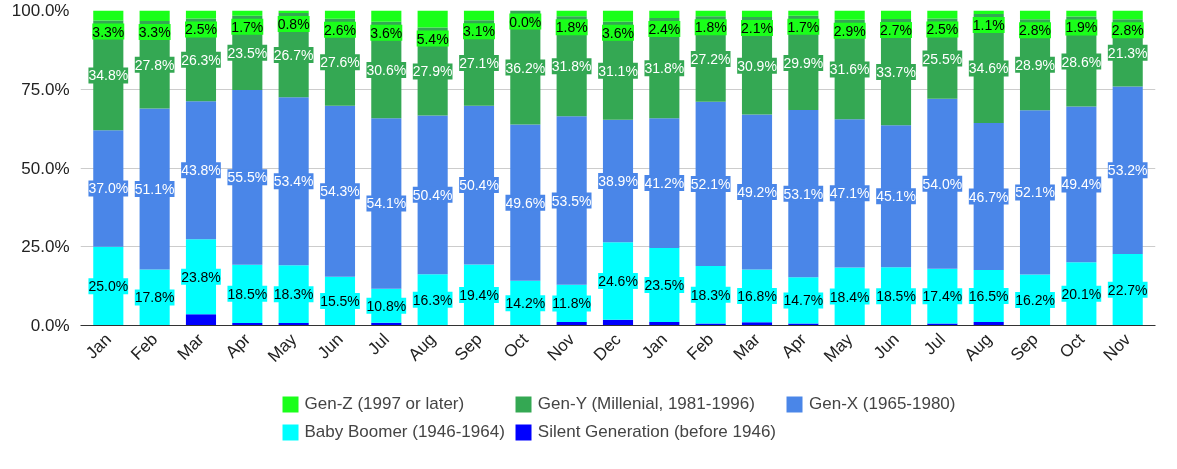 This screenshot has width=1177, height=469. Describe the element at coordinates (1081, 293) in the screenshot. I see `data-label: 20.1%` at that location.